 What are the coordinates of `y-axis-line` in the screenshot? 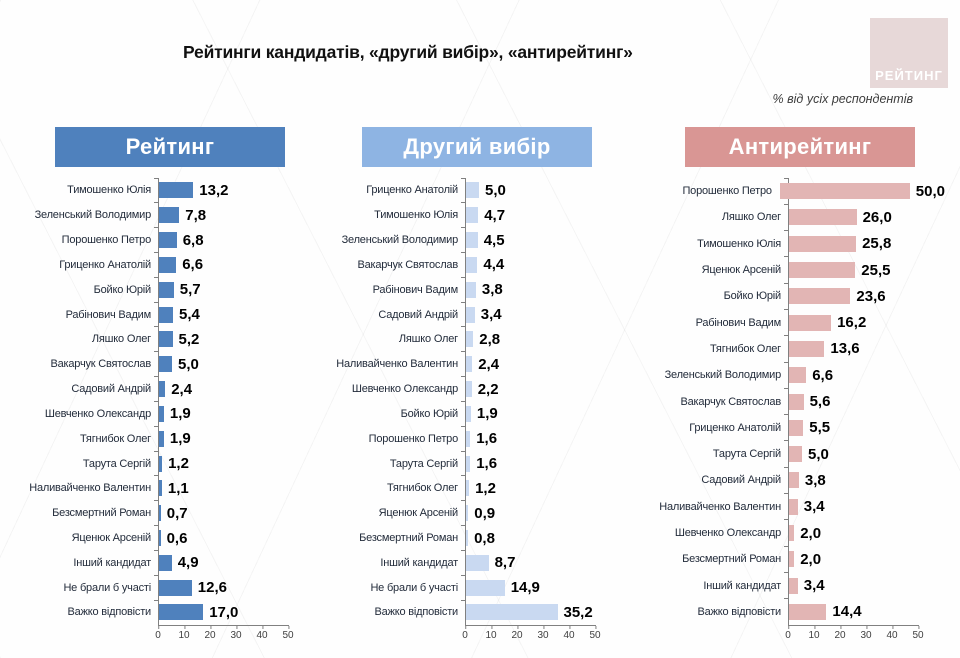 It's located at (158, 401).